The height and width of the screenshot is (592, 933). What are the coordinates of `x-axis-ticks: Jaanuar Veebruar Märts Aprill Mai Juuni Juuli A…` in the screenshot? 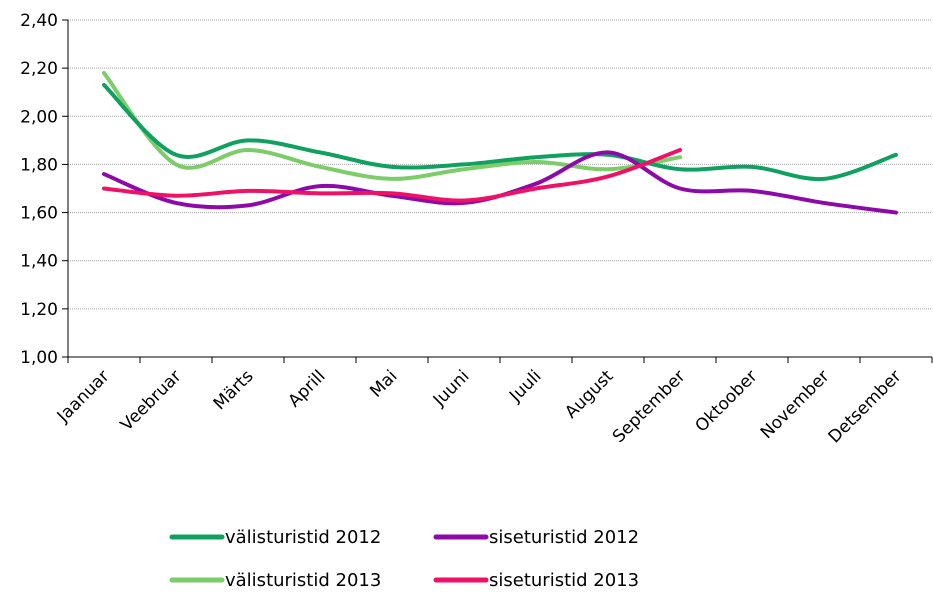 It's located at (493, 402).